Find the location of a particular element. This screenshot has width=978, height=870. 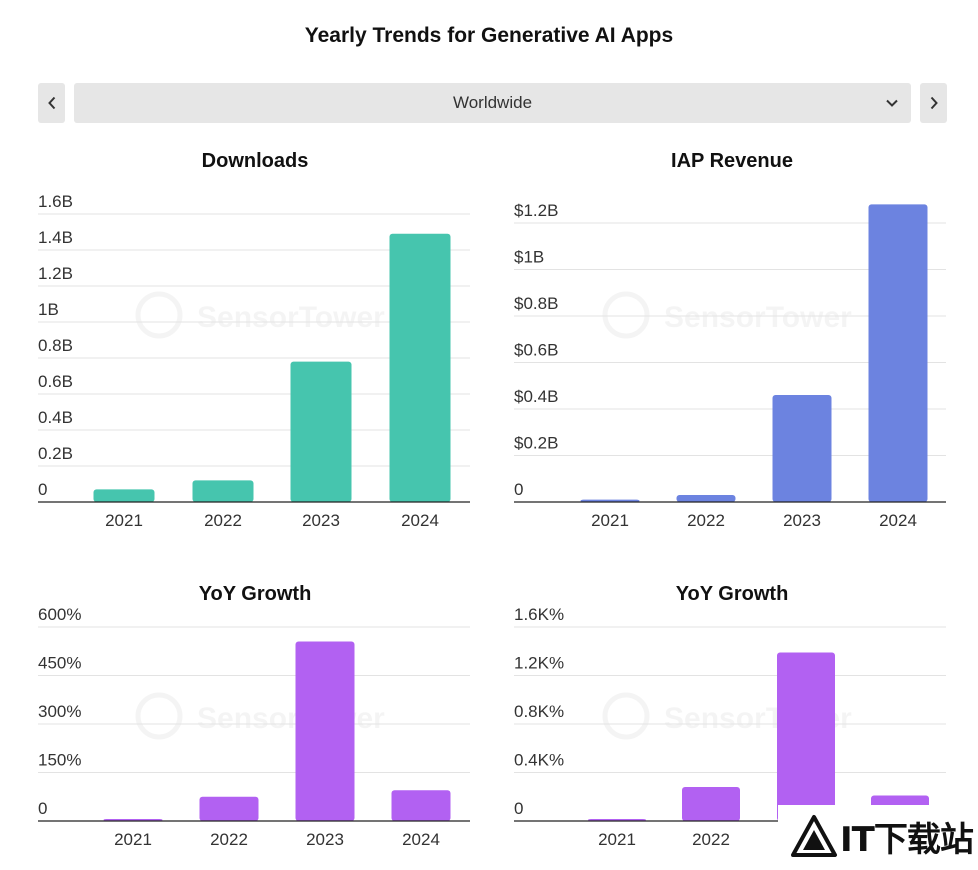

region-select-value: Worldwide is located at coordinates (492, 102).